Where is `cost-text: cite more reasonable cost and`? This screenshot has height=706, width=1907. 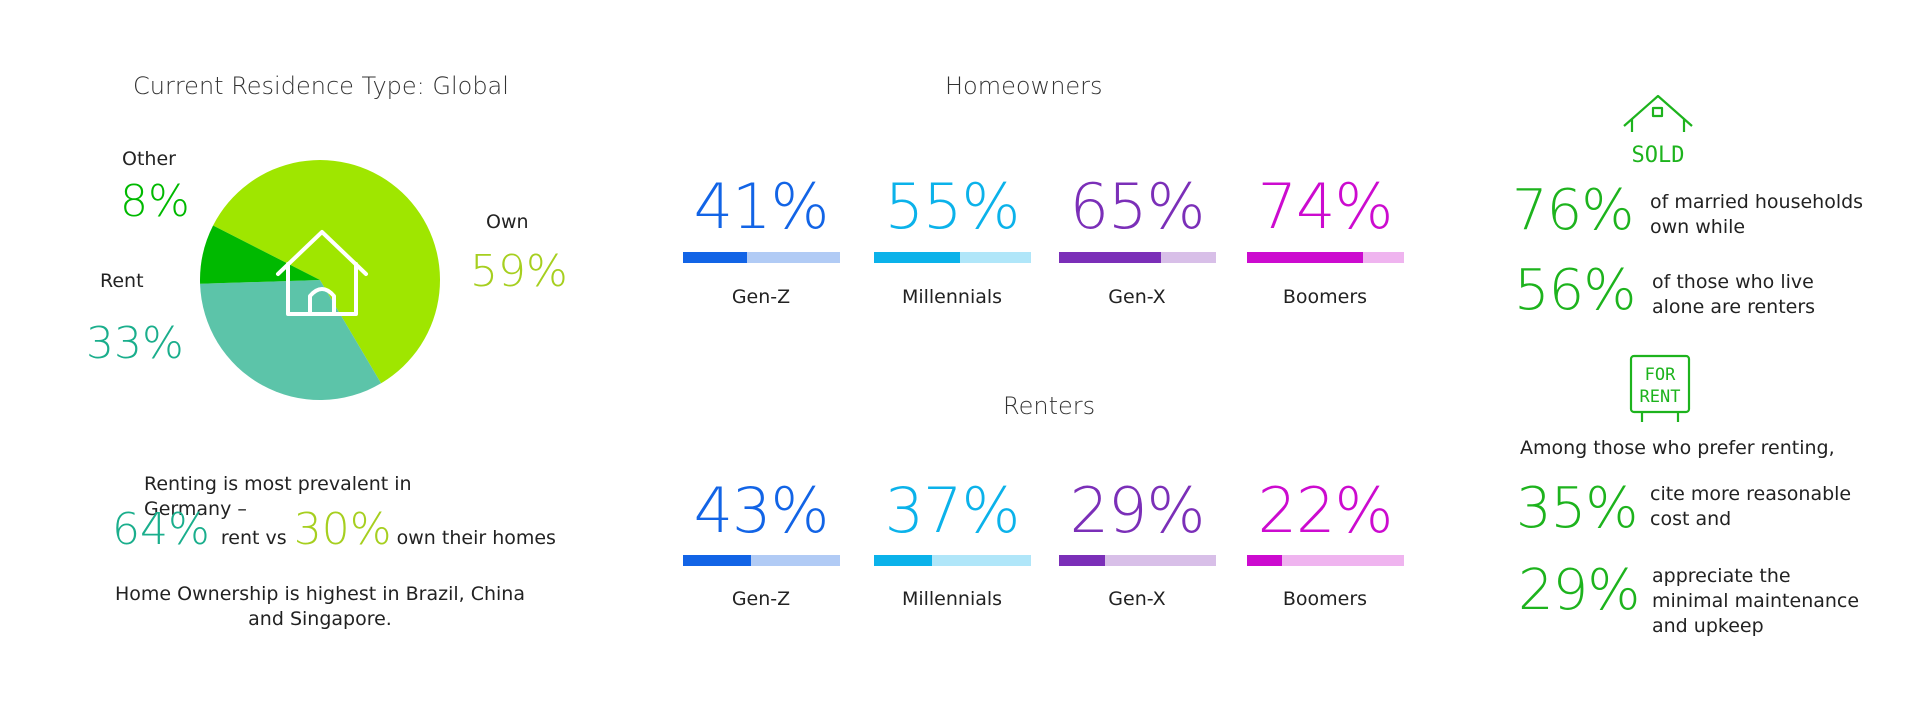
cost-text: cite more reasonable cost and is located at coordinates (1750, 507).